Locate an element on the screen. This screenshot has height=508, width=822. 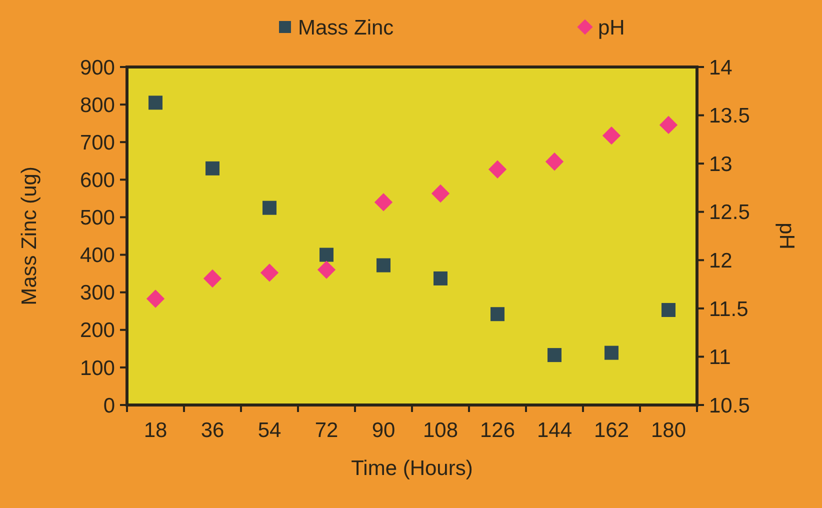
x-tick-label: 18 is located at coordinates (156, 430).